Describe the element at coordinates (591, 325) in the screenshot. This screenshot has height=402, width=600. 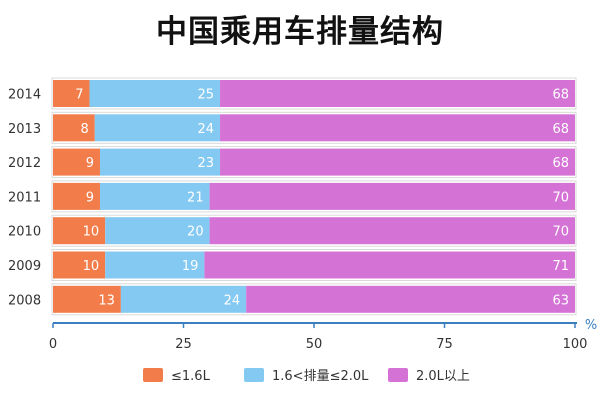
I see `x-axis-unit: %` at that location.